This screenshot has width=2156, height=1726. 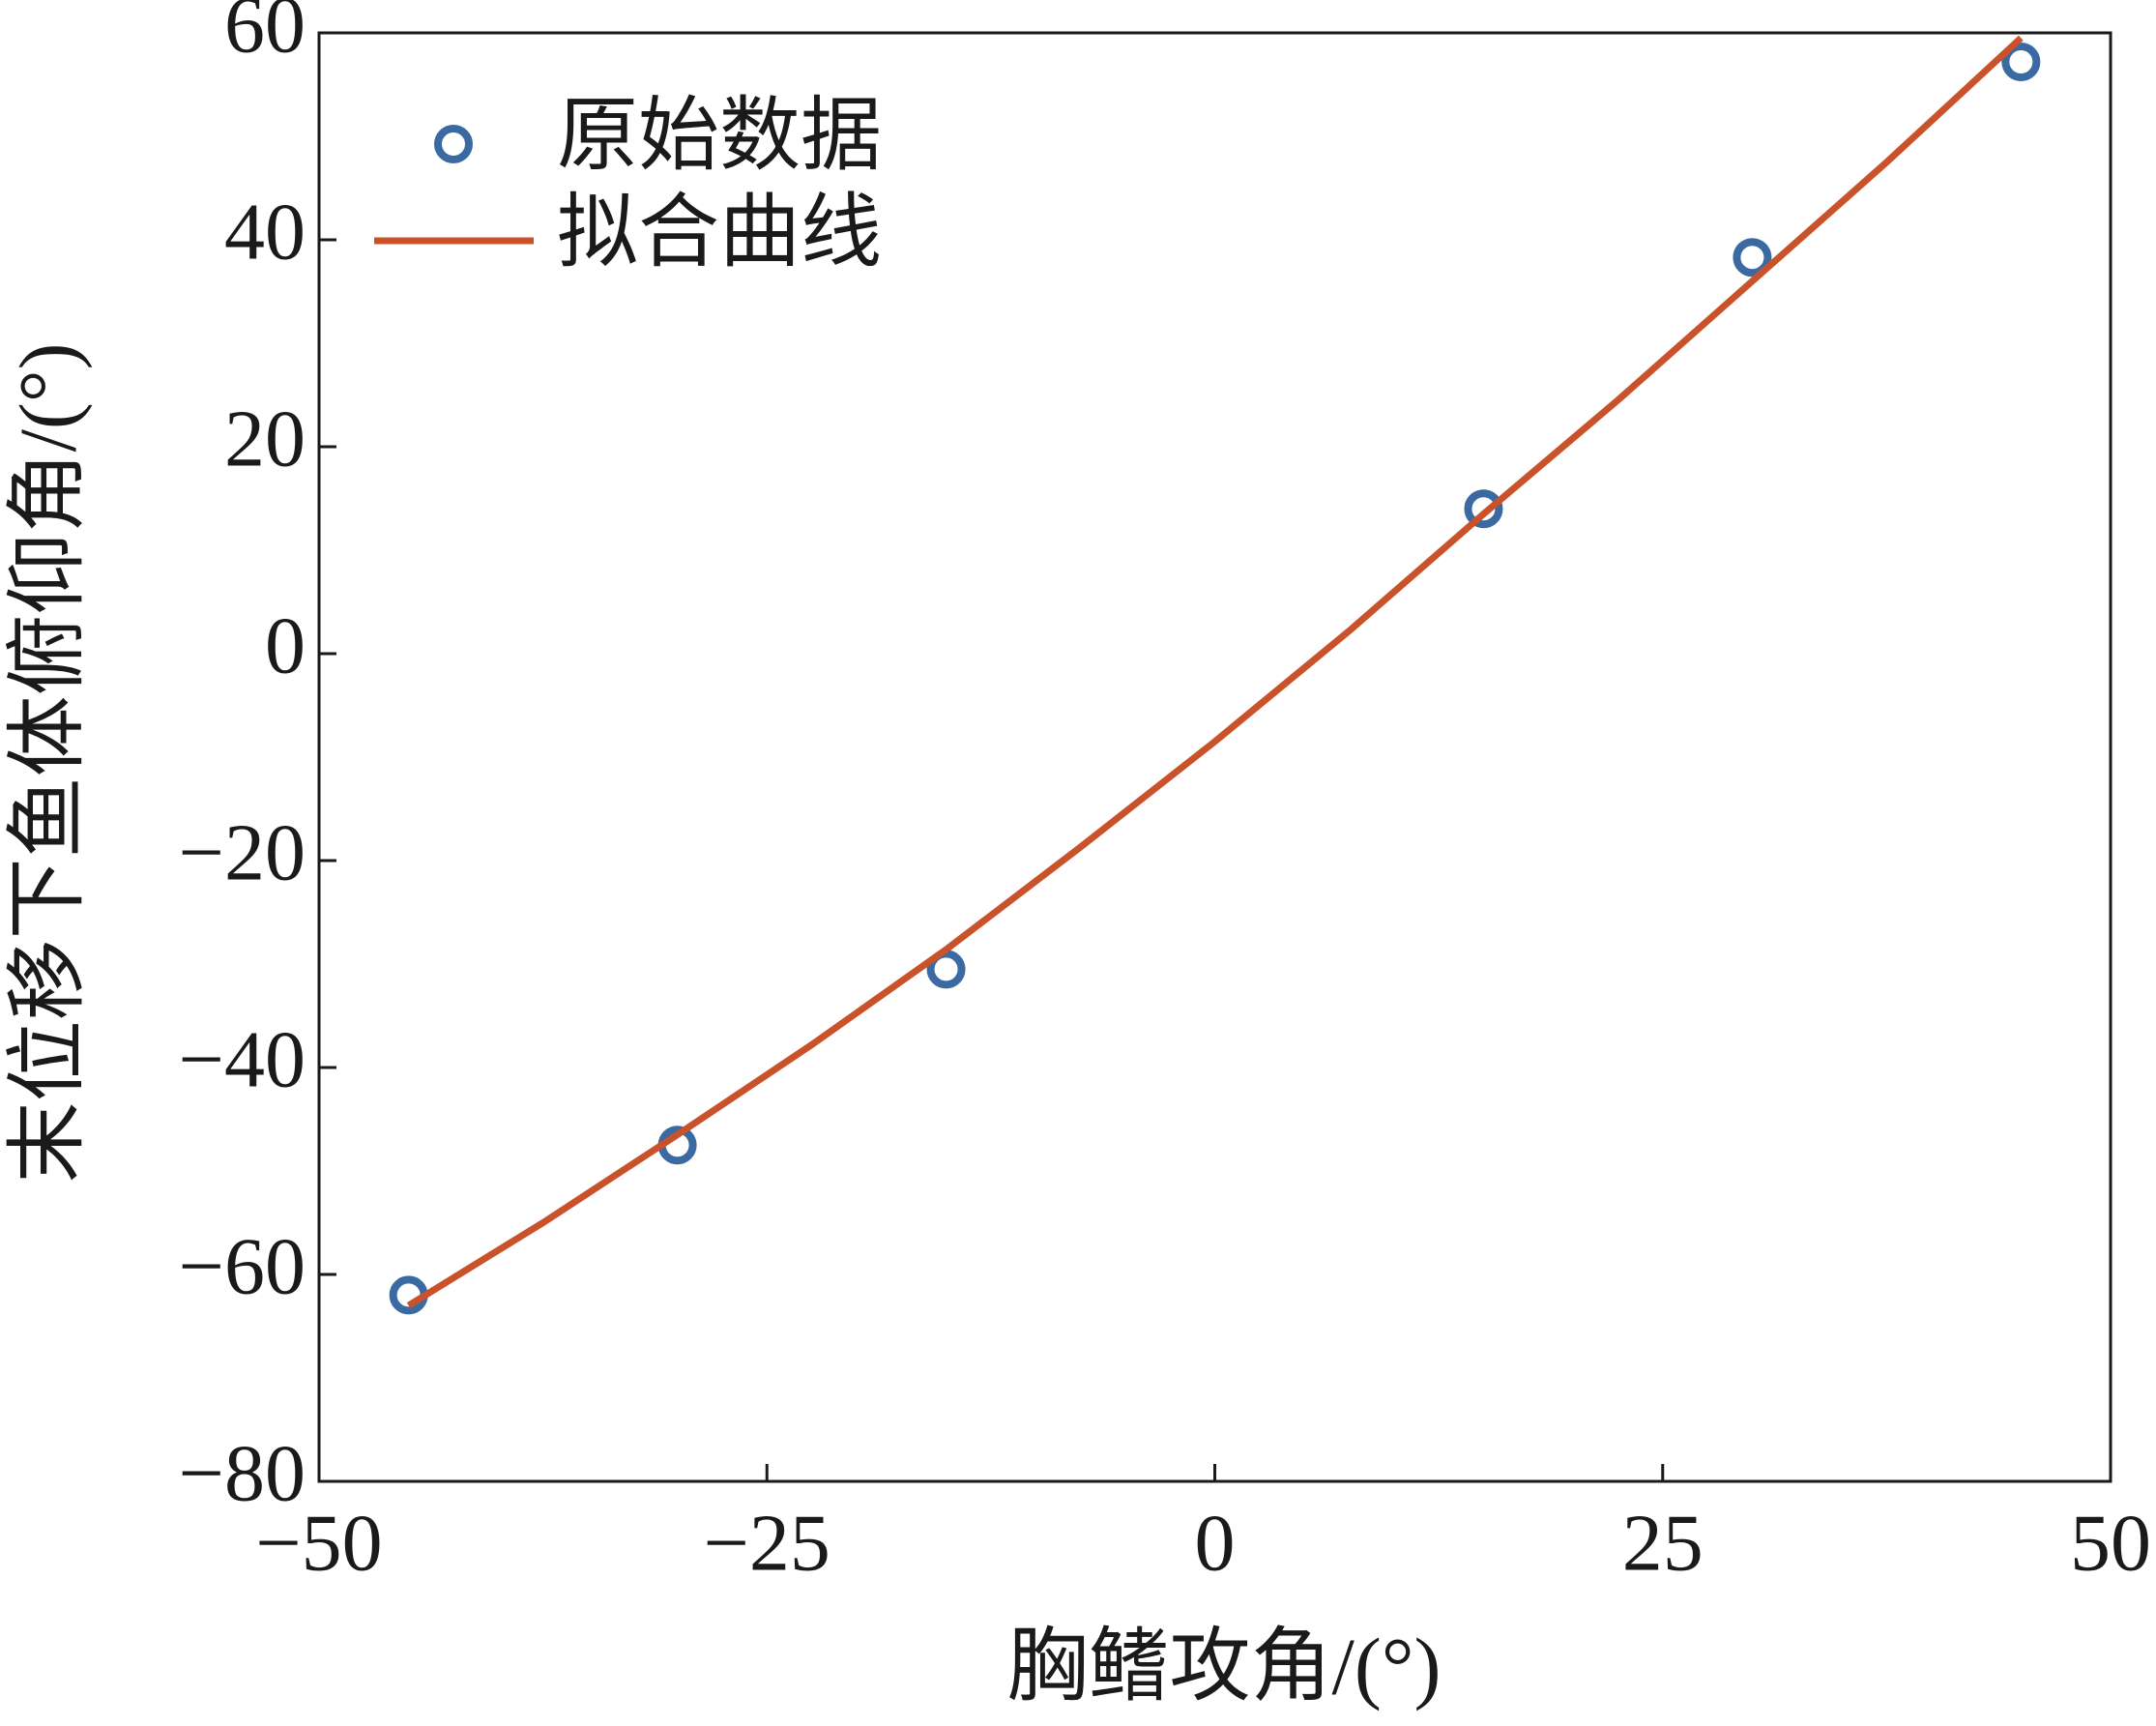 I want to click on y-tick-label: 20, so click(x=265, y=438).